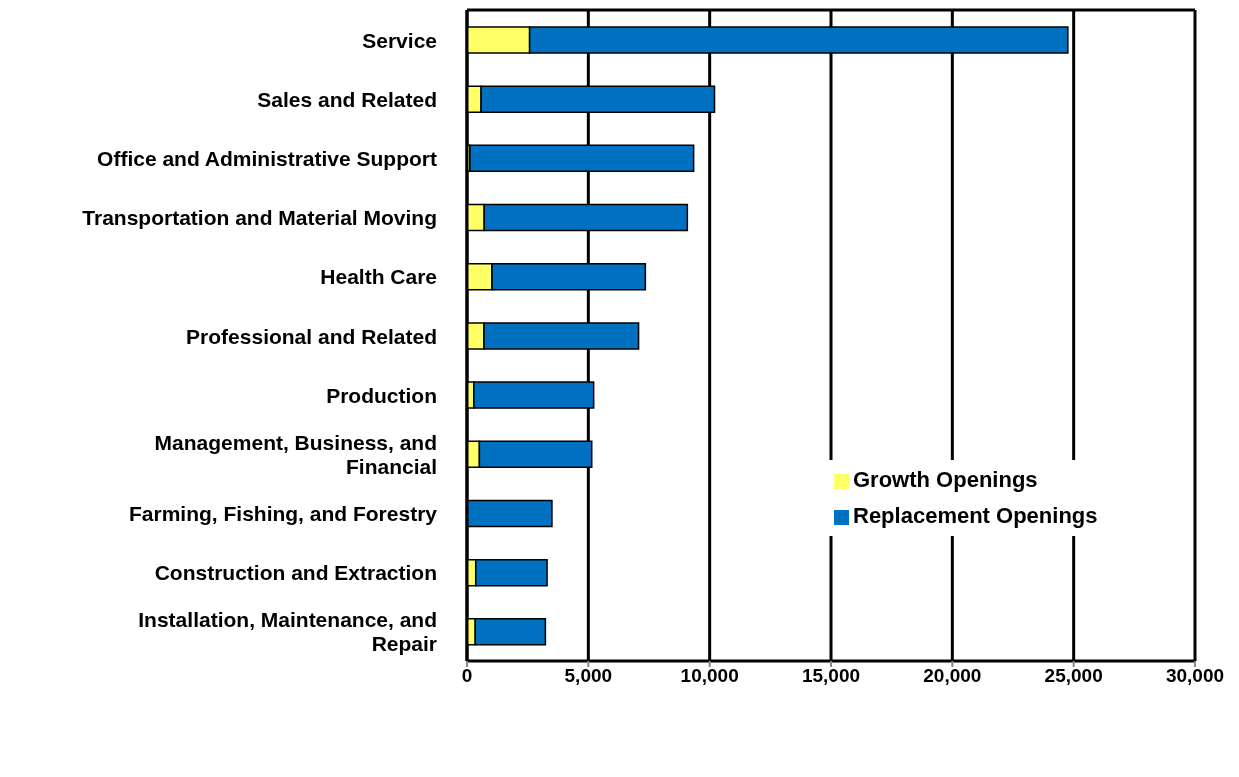 This screenshot has height=777, width=1239. What do you see at coordinates (381, 395) in the screenshot?
I see `y-tick-label: Production` at bounding box center [381, 395].